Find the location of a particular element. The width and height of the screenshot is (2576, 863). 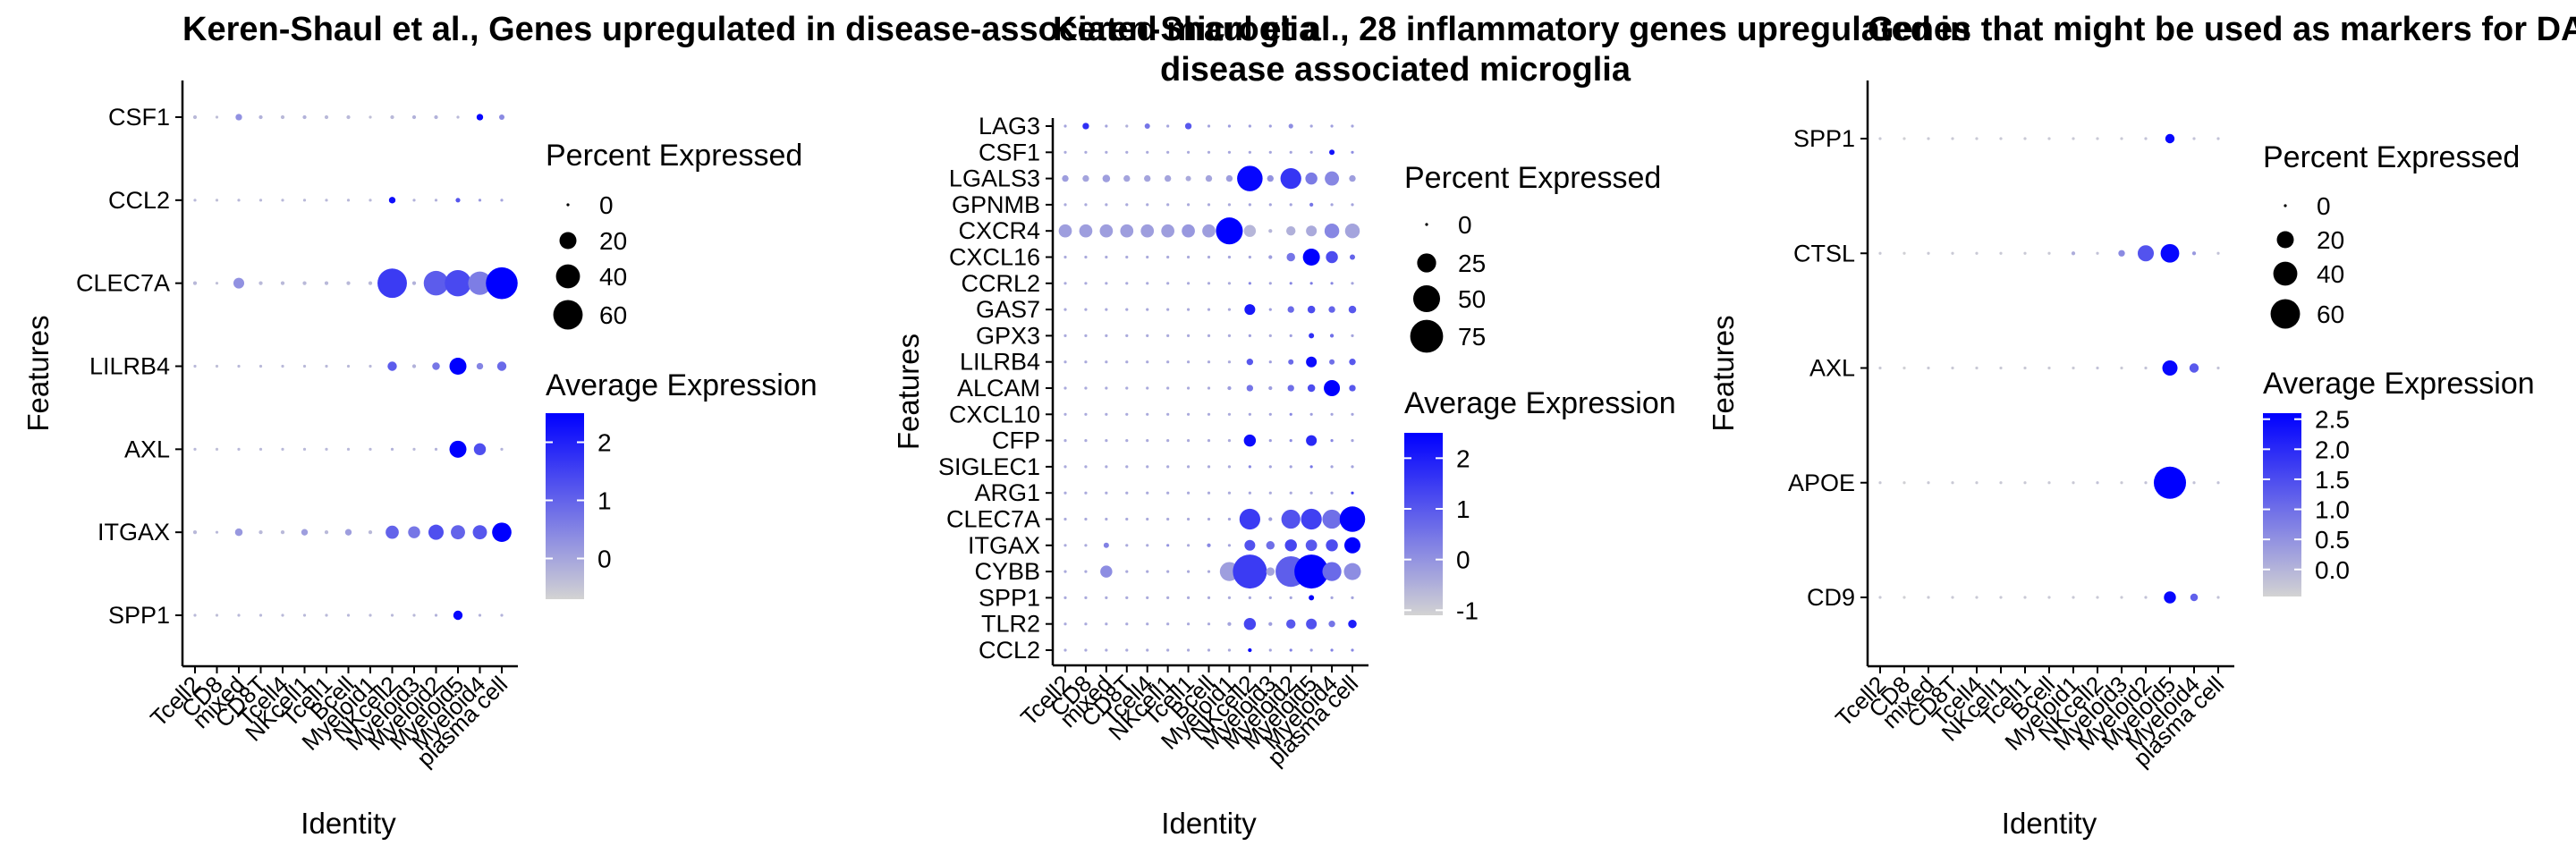

y-tick-label: CCL2 is located at coordinates (1009, 650).